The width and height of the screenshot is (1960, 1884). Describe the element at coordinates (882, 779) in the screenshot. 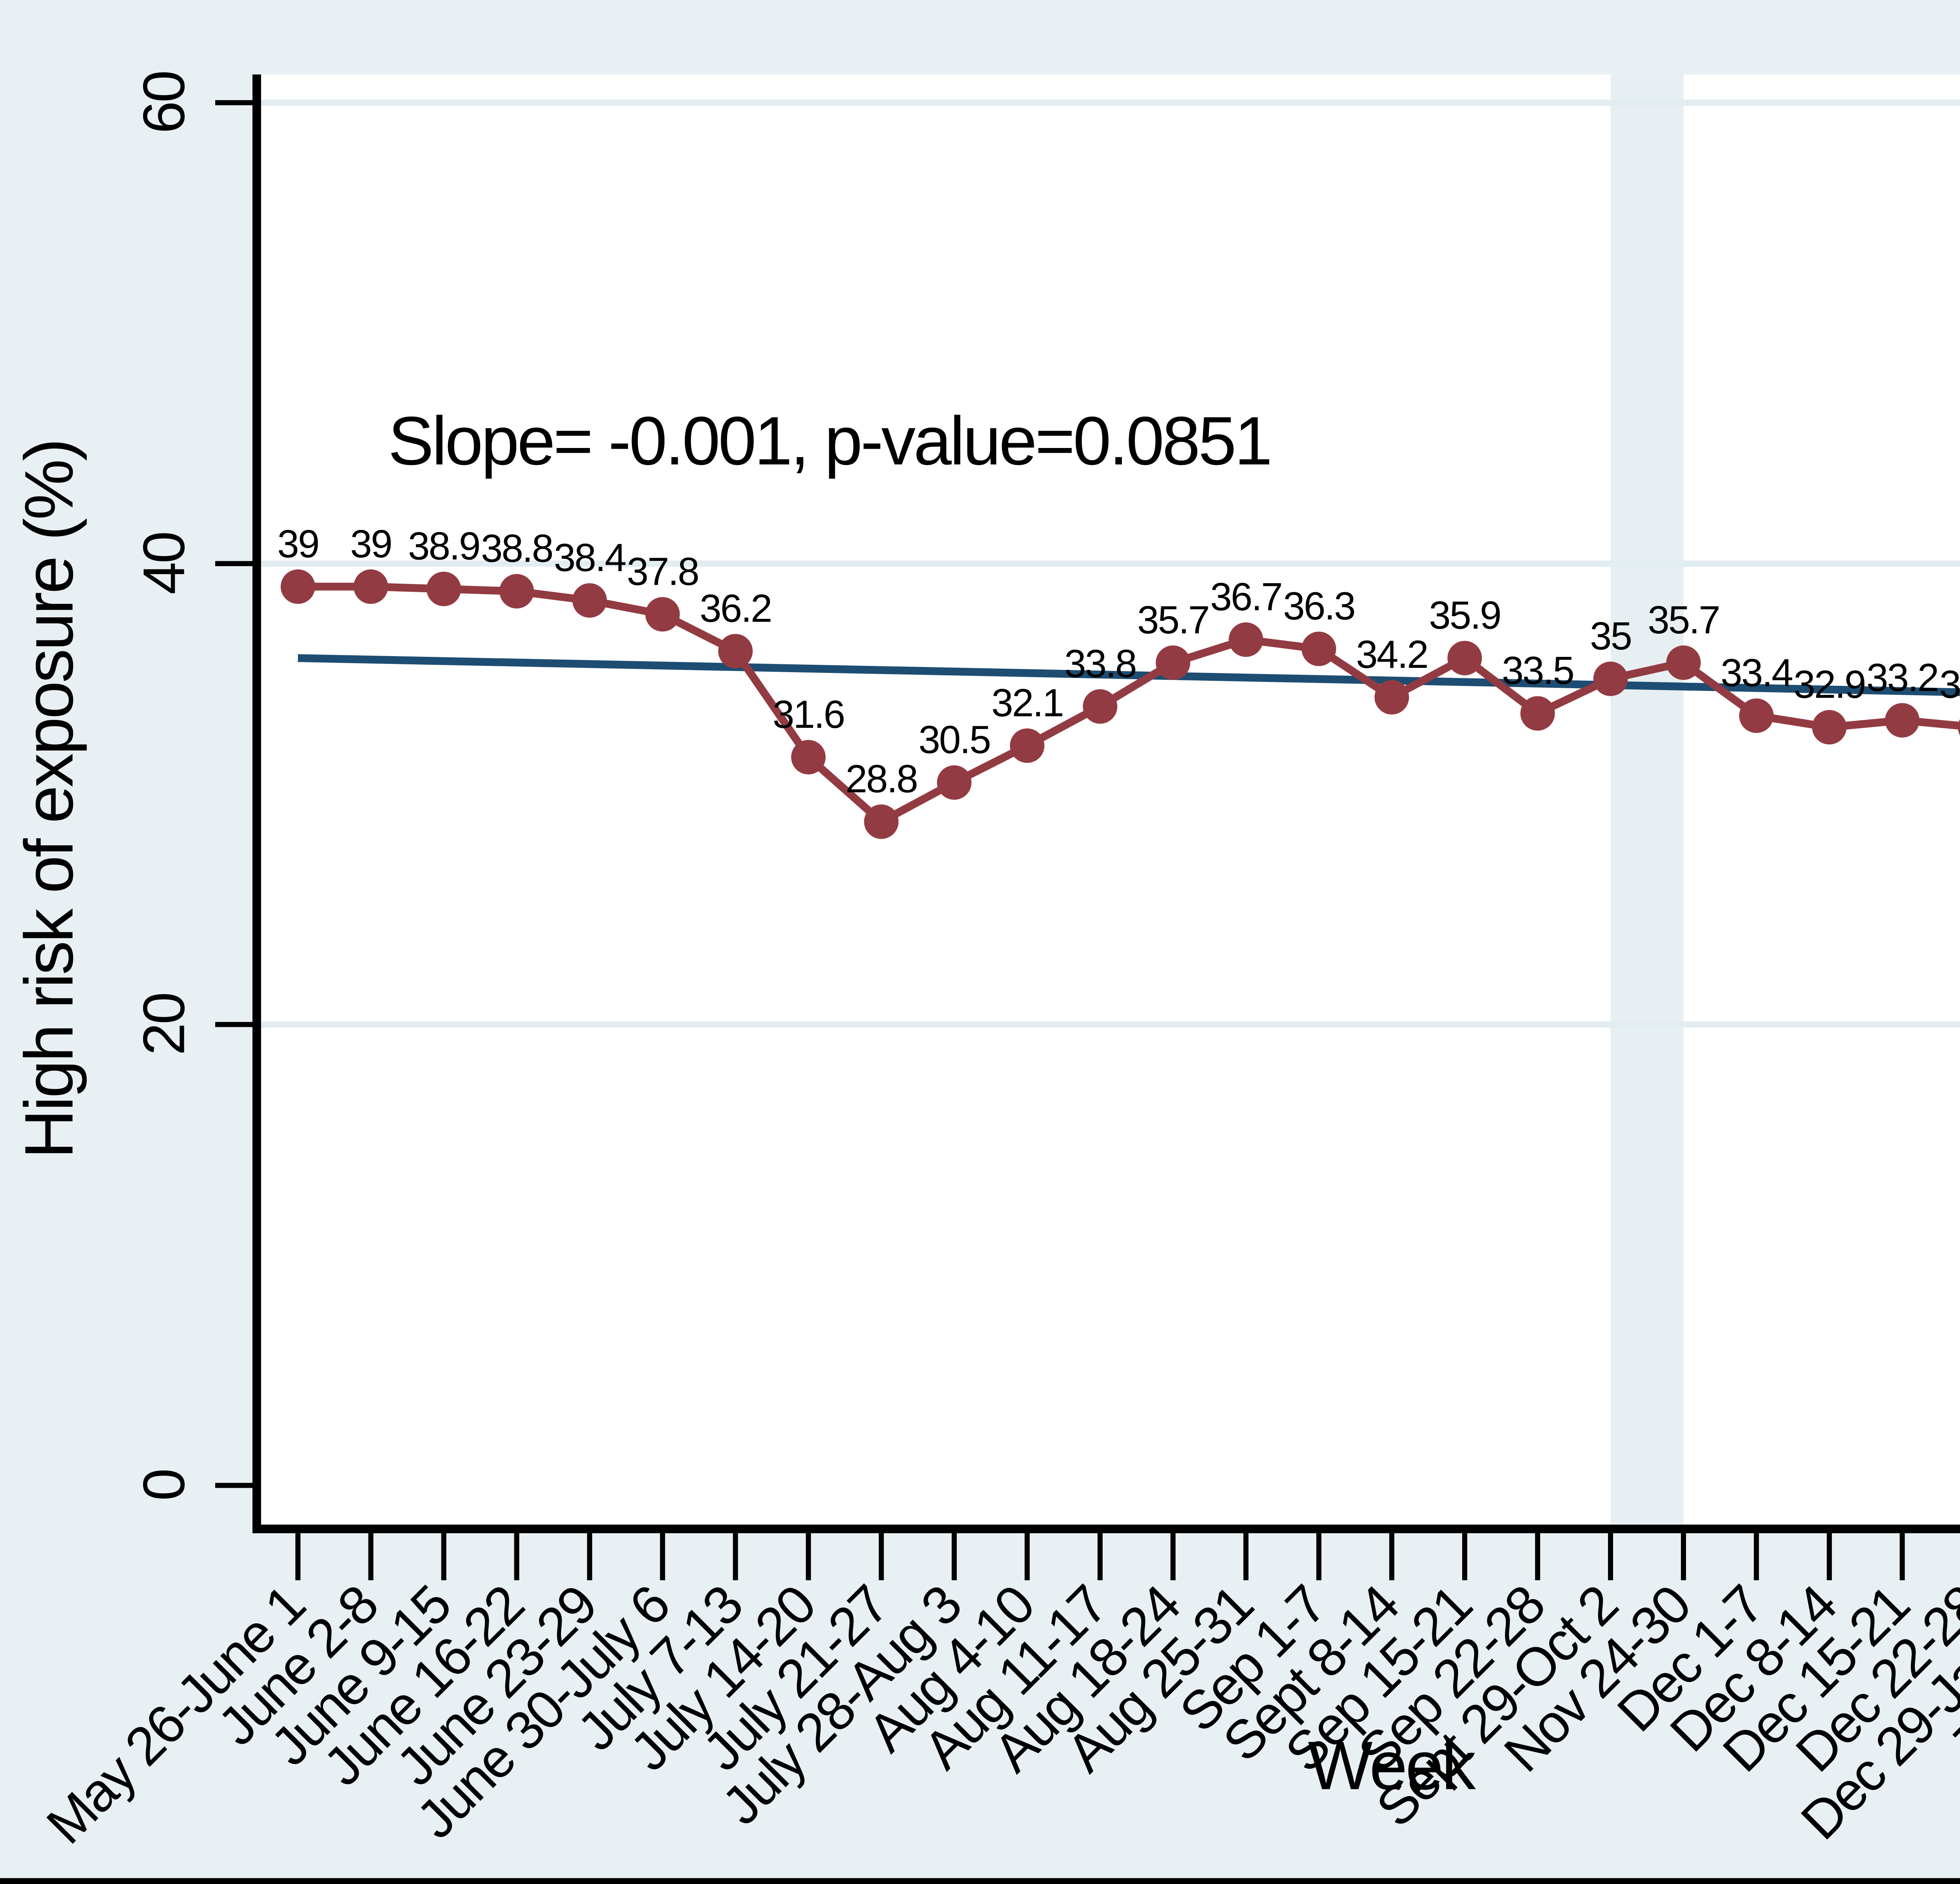

I see `point-label-9: 28.8` at that location.